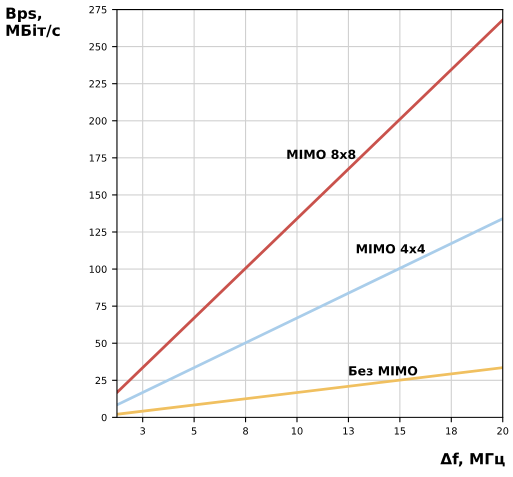  Describe the element at coordinates (104, 418) in the screenshot. I see `y-tick-label: 0` at that location.